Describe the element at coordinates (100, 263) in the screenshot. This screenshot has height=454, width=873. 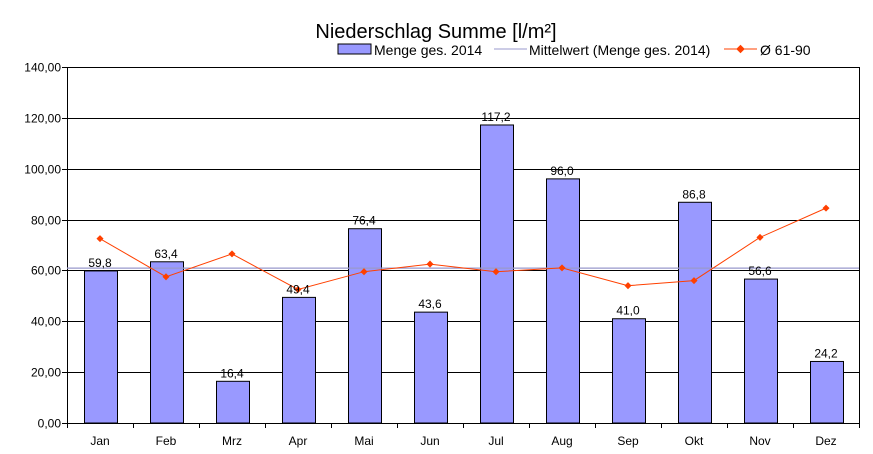
I see `data-label: 59,8` at that location.